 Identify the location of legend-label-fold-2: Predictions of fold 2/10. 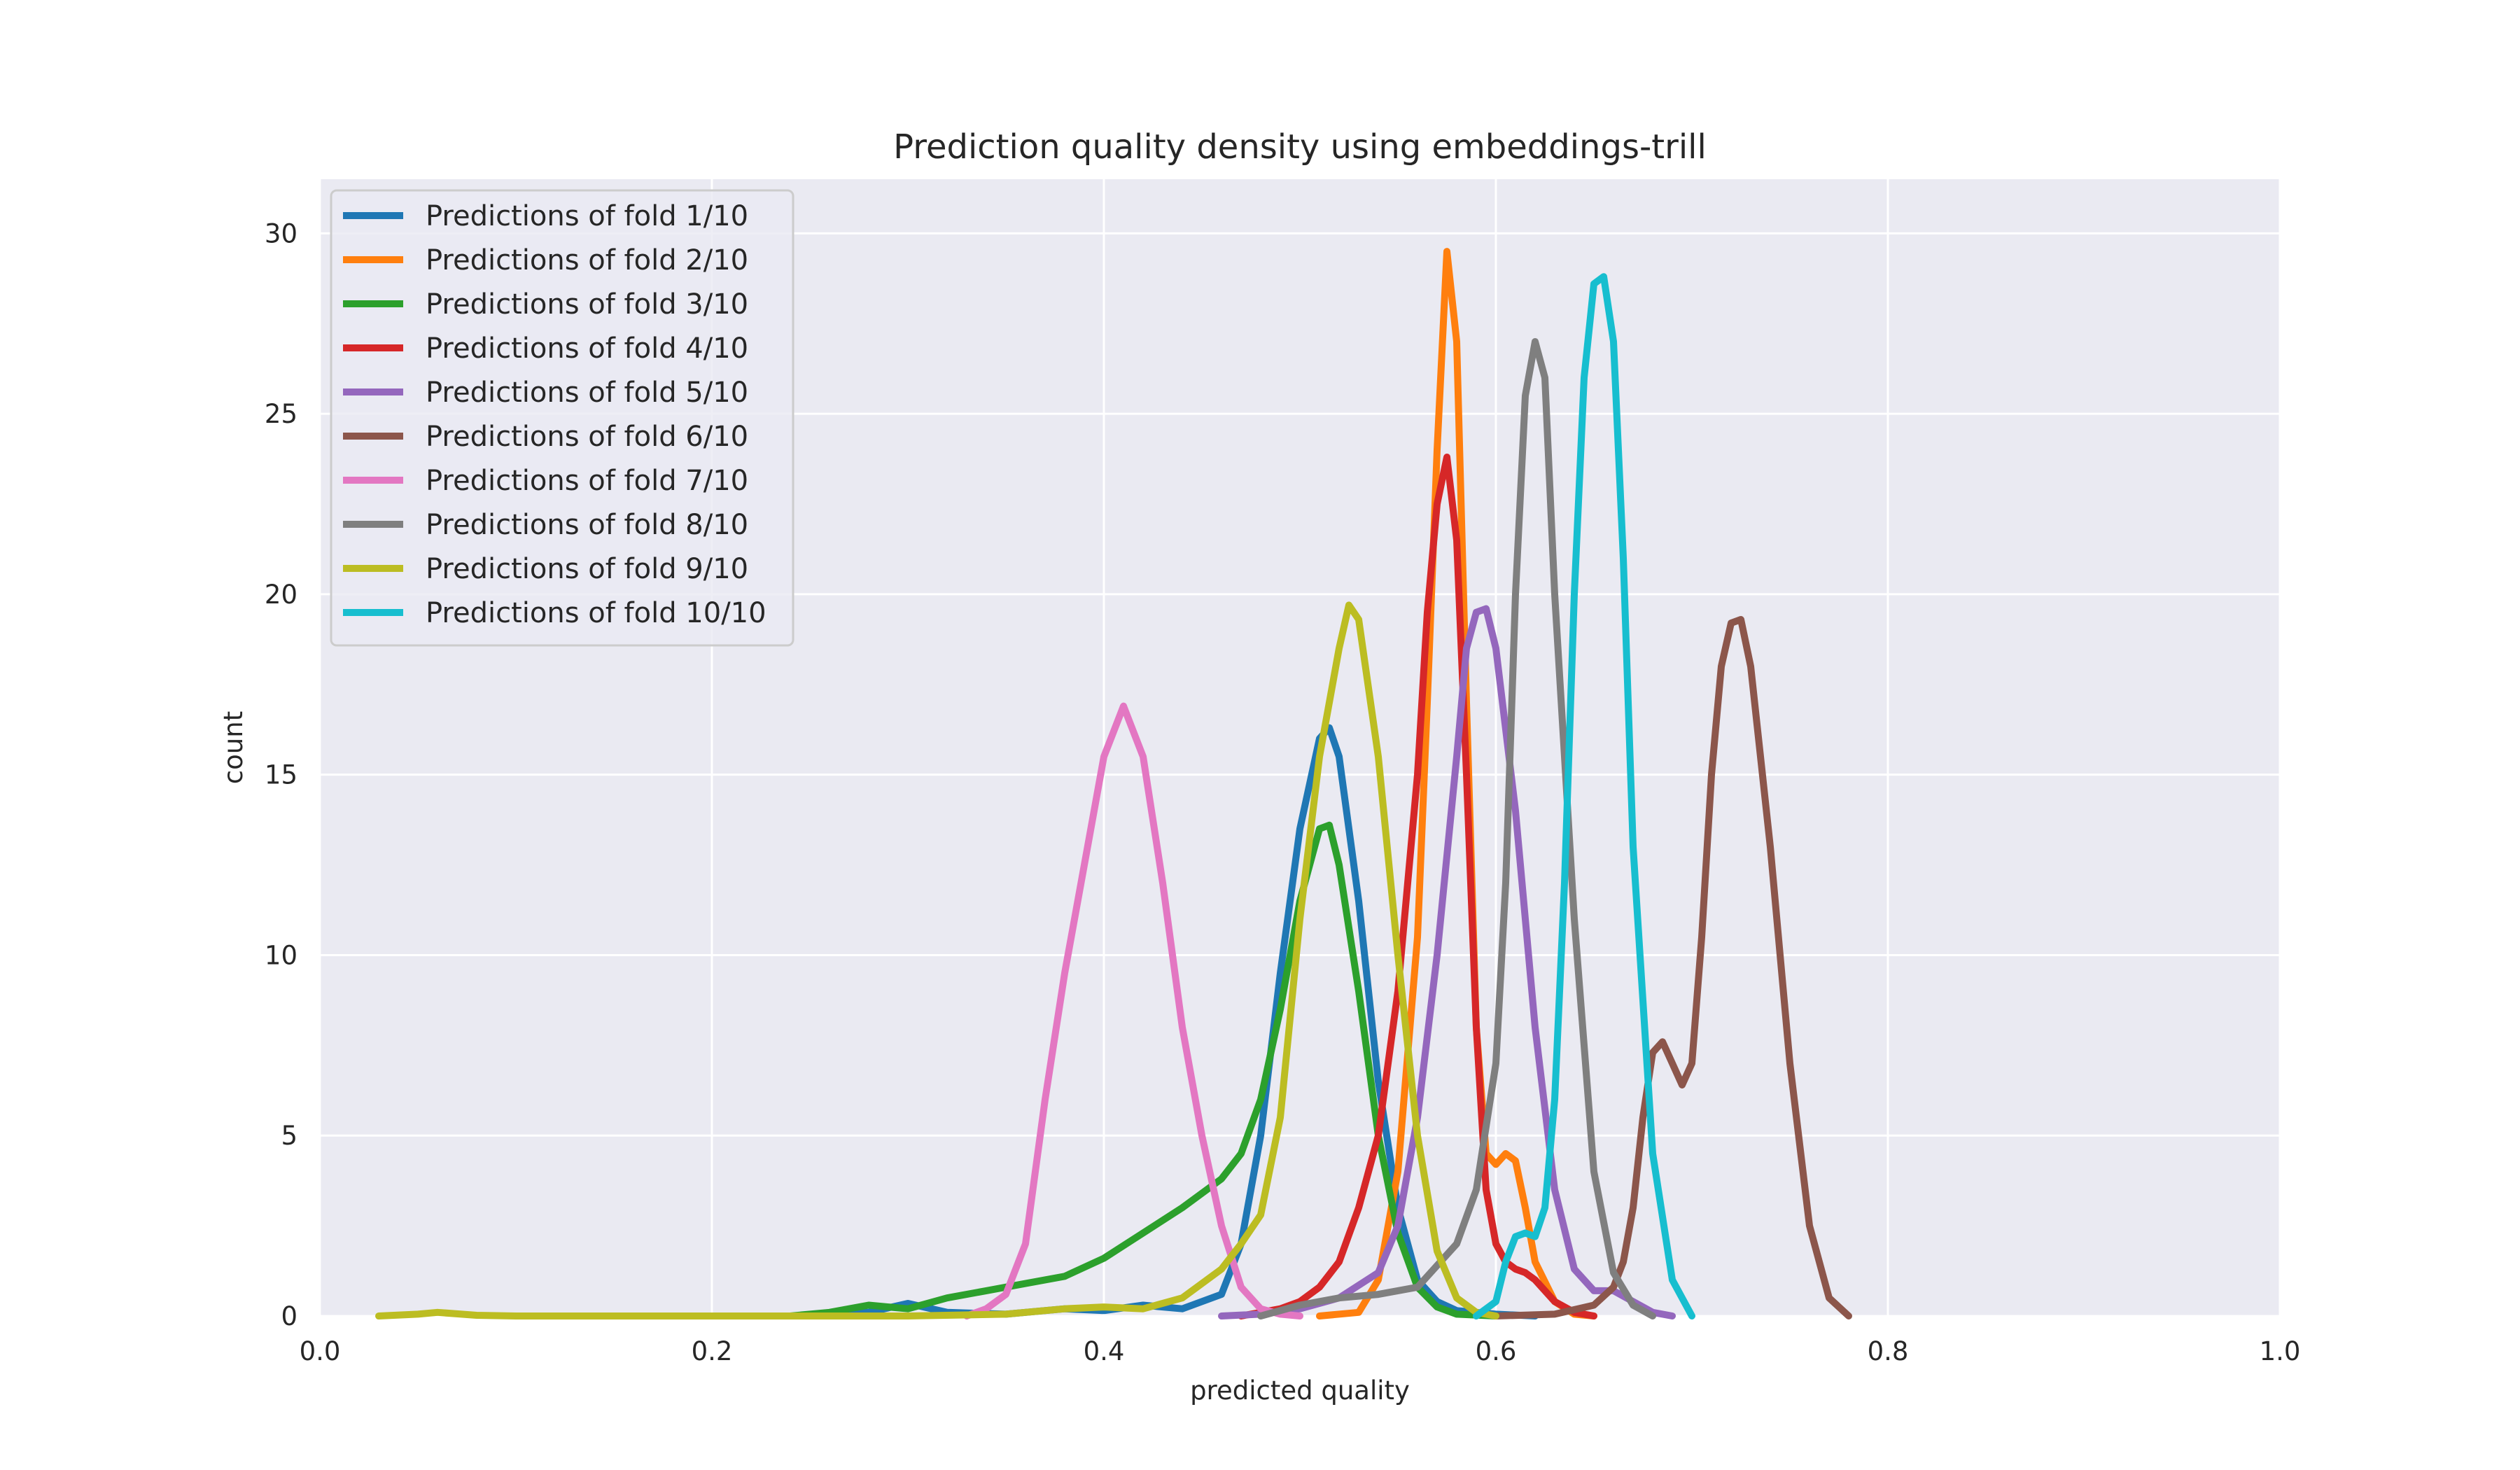
(587, 260).